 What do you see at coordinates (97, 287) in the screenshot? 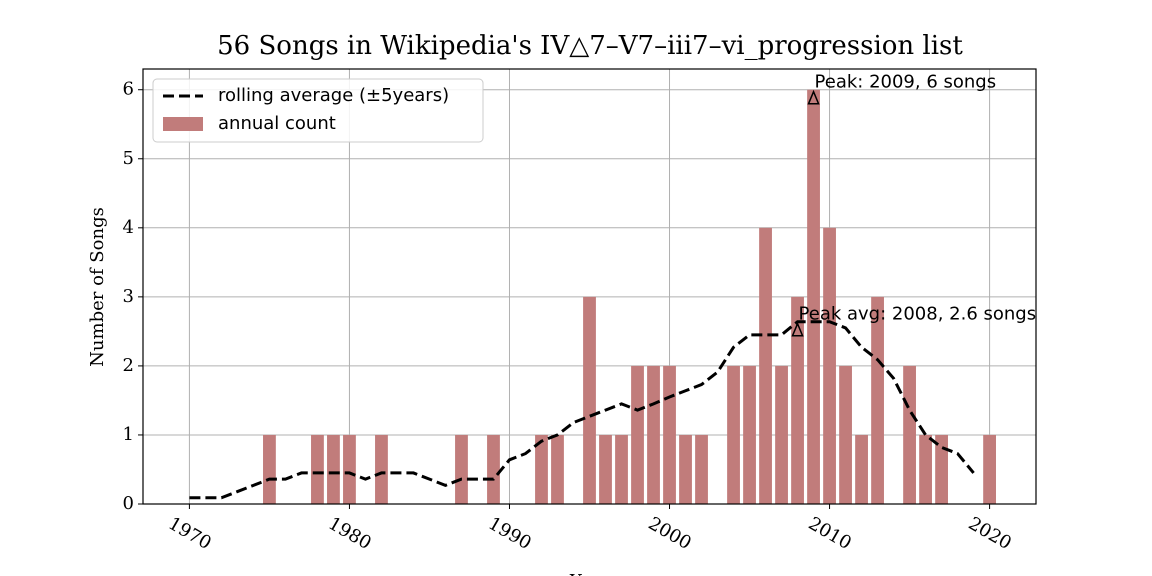
I see `y-axis-label: Number of Songs` at bounding box center [97, 287].